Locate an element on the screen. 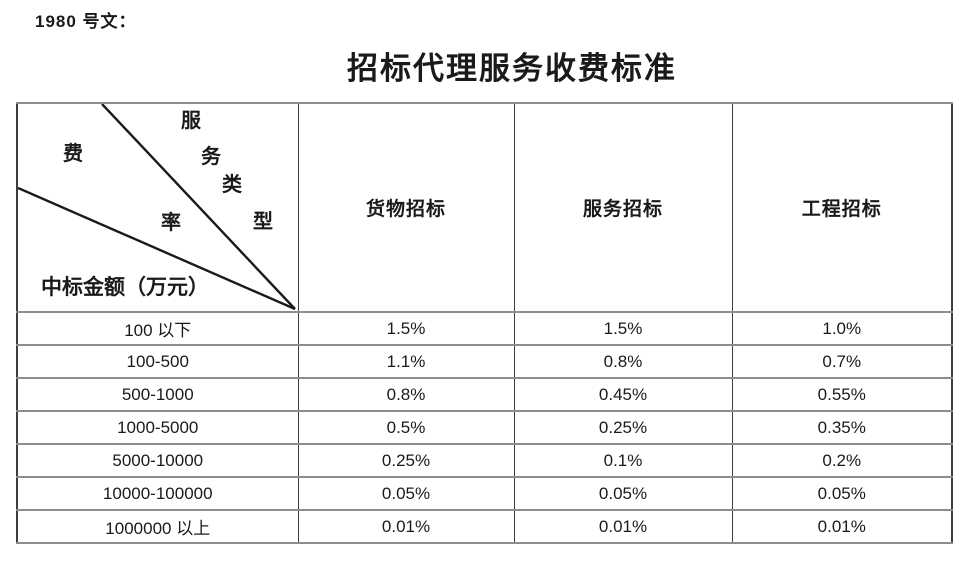  column-header-service-bidding: 服务招标 is located at coordinates (623, 207).